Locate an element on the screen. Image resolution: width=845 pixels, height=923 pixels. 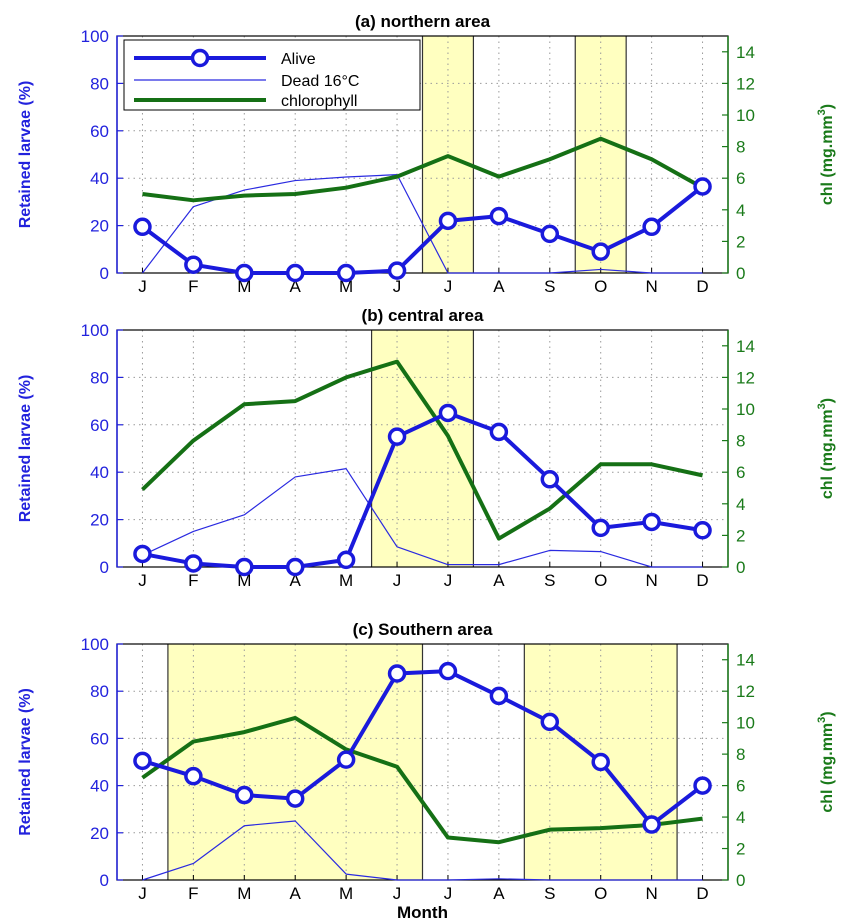
superscript-3: 3 is located at coordinates (822, 720).